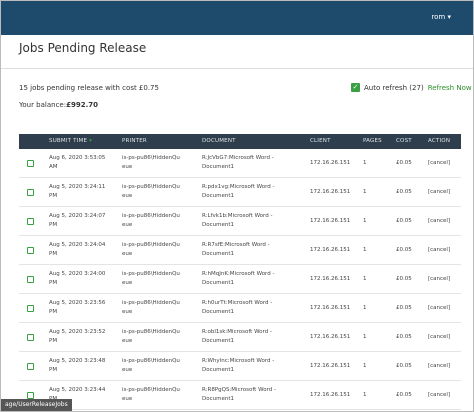  What do you see at coordinates (77, 278) in the screenshot?
I see `submit-time: Aug 5, 2020 3:24:00 PM` at bounding box center [77, 278].